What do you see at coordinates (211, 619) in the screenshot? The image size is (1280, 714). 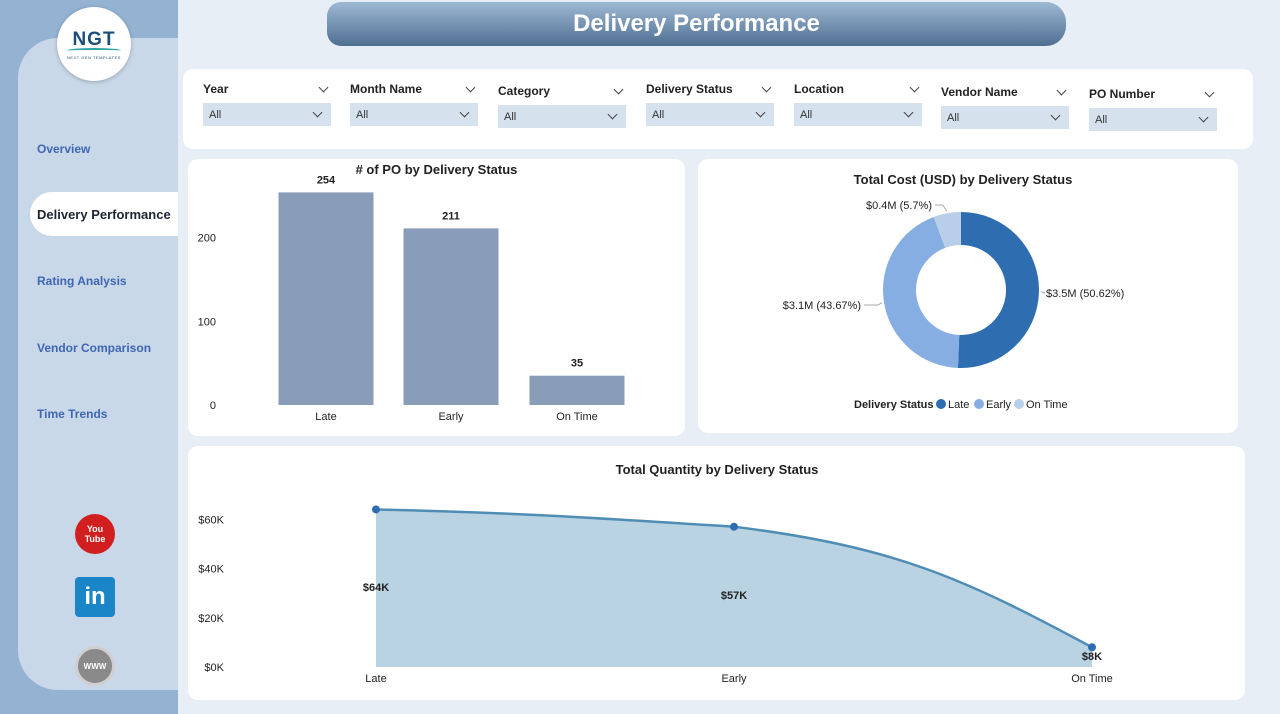 I see `y-tick-label: $20K` at bounding box center [211, 619].